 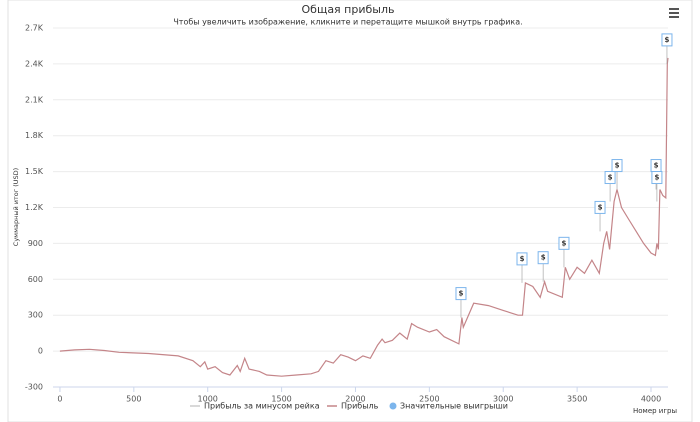 What do you see at coordinates (262, 406) in the screenshot?
I see `legend-label: Прибыль за минусом рейка` at bounding box center [262, 406].